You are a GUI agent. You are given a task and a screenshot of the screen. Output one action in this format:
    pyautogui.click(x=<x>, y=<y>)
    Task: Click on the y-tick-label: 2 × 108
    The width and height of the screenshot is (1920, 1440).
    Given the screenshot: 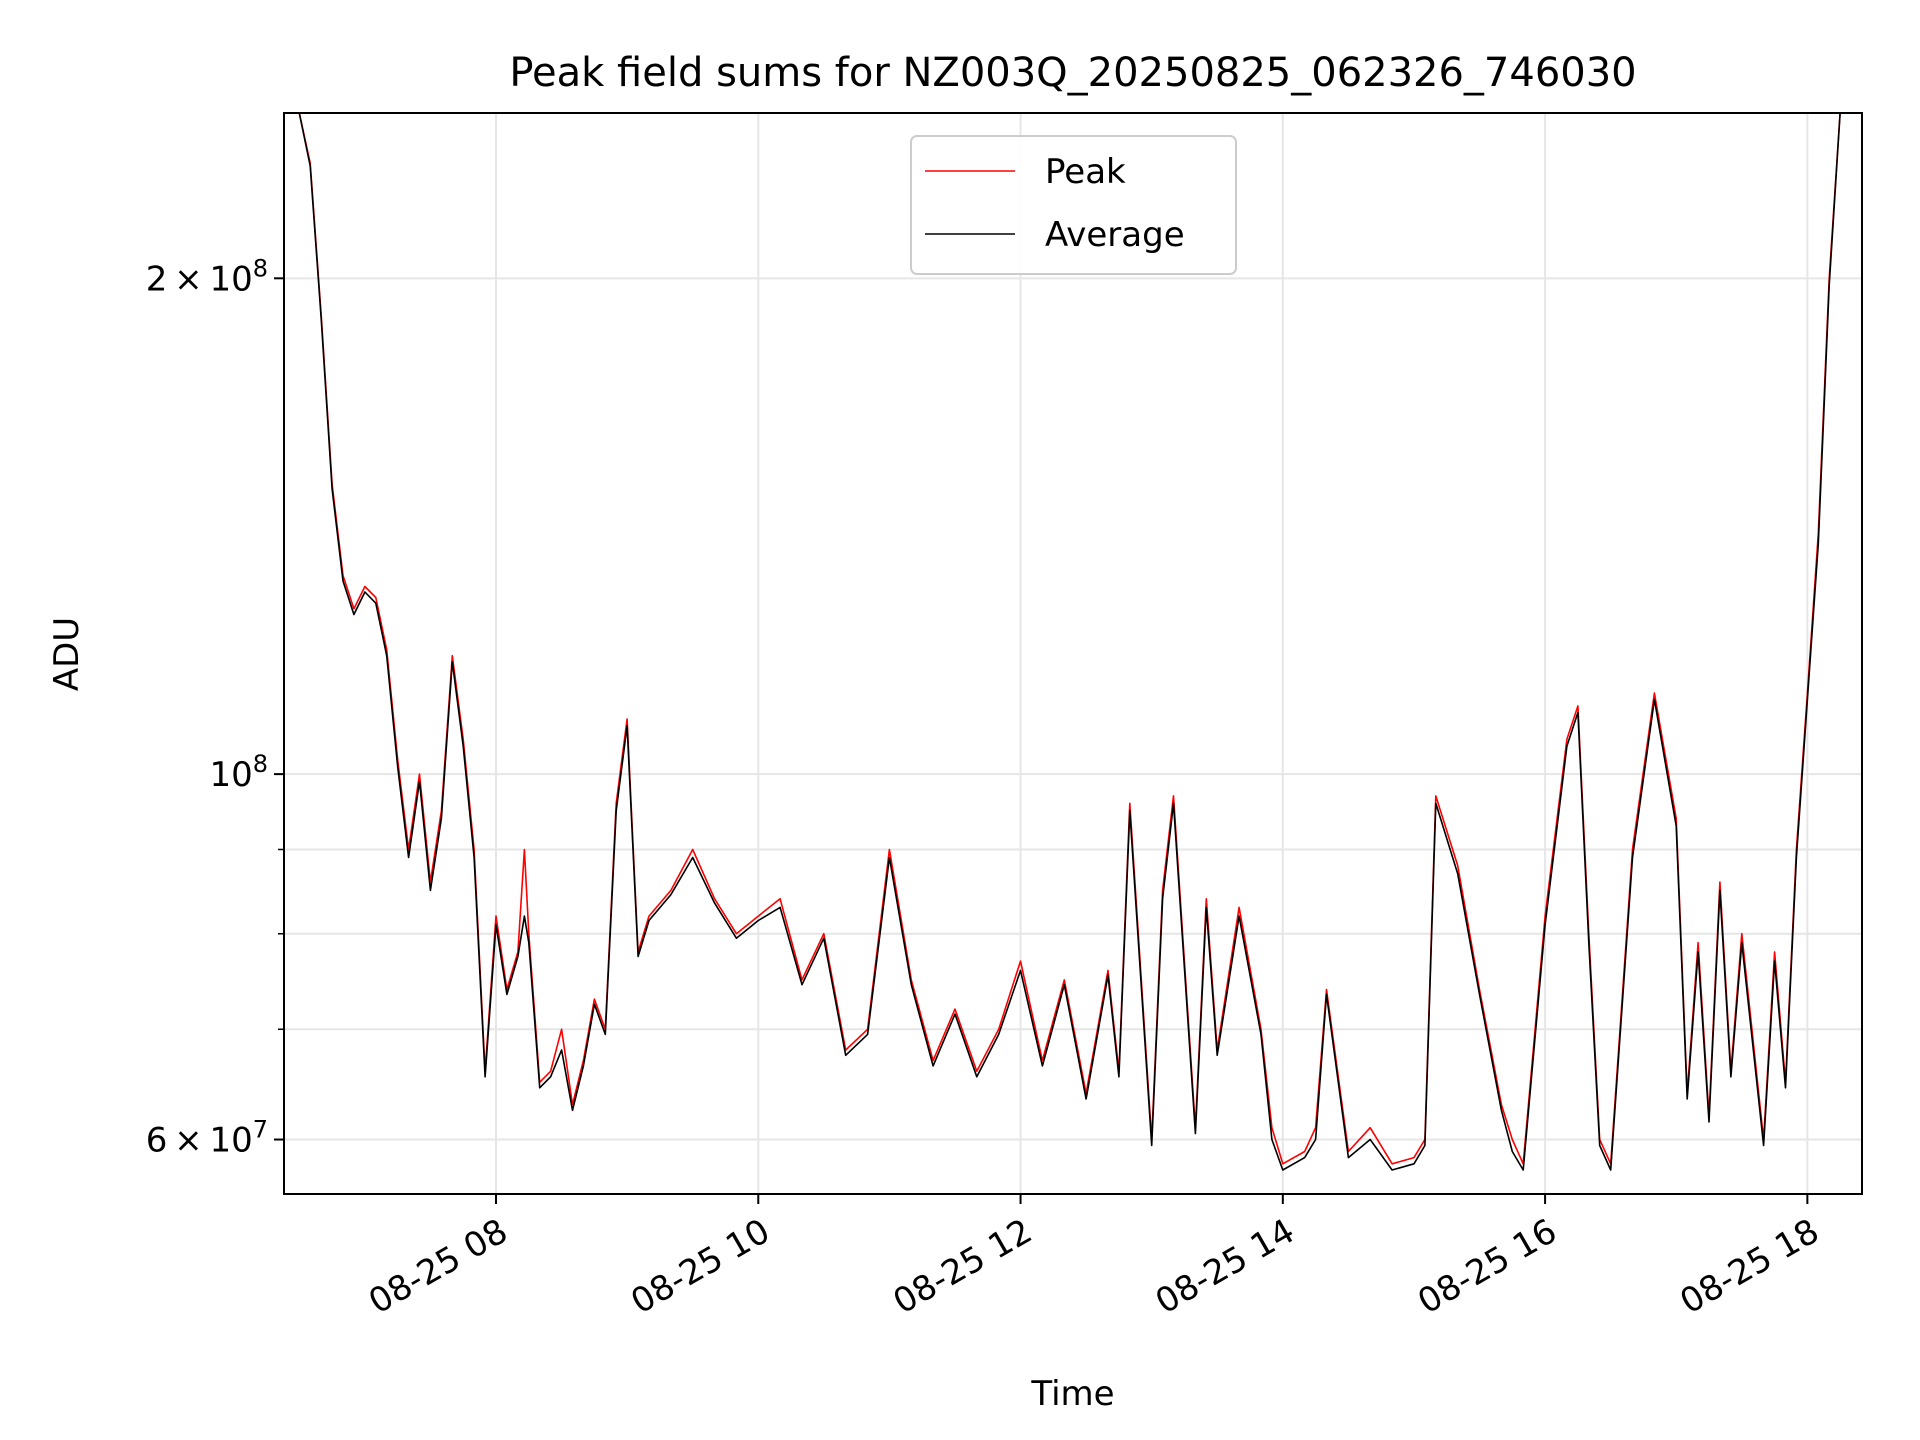 What is the action you would take?
    pyautogui.click(x=207, y=276)
    